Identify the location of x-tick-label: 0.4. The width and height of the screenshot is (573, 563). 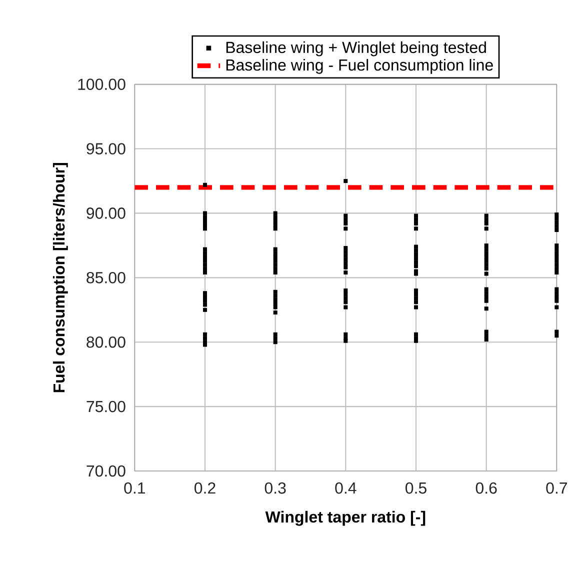
(345, 488).